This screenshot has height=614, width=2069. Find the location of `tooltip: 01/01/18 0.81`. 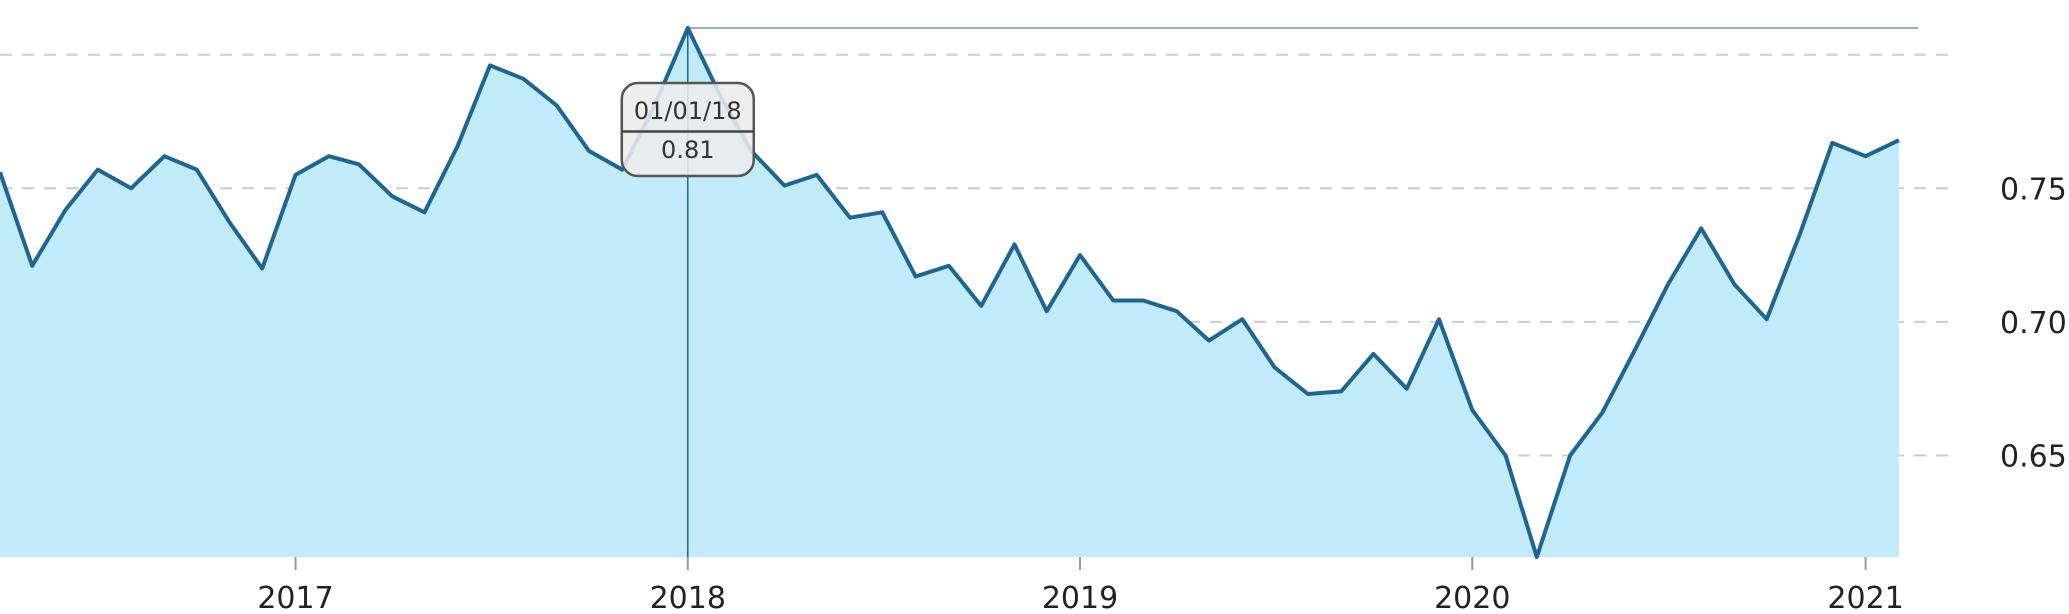

tooltip: 01/01/18 0.81 is located at coordinates (688, 129).